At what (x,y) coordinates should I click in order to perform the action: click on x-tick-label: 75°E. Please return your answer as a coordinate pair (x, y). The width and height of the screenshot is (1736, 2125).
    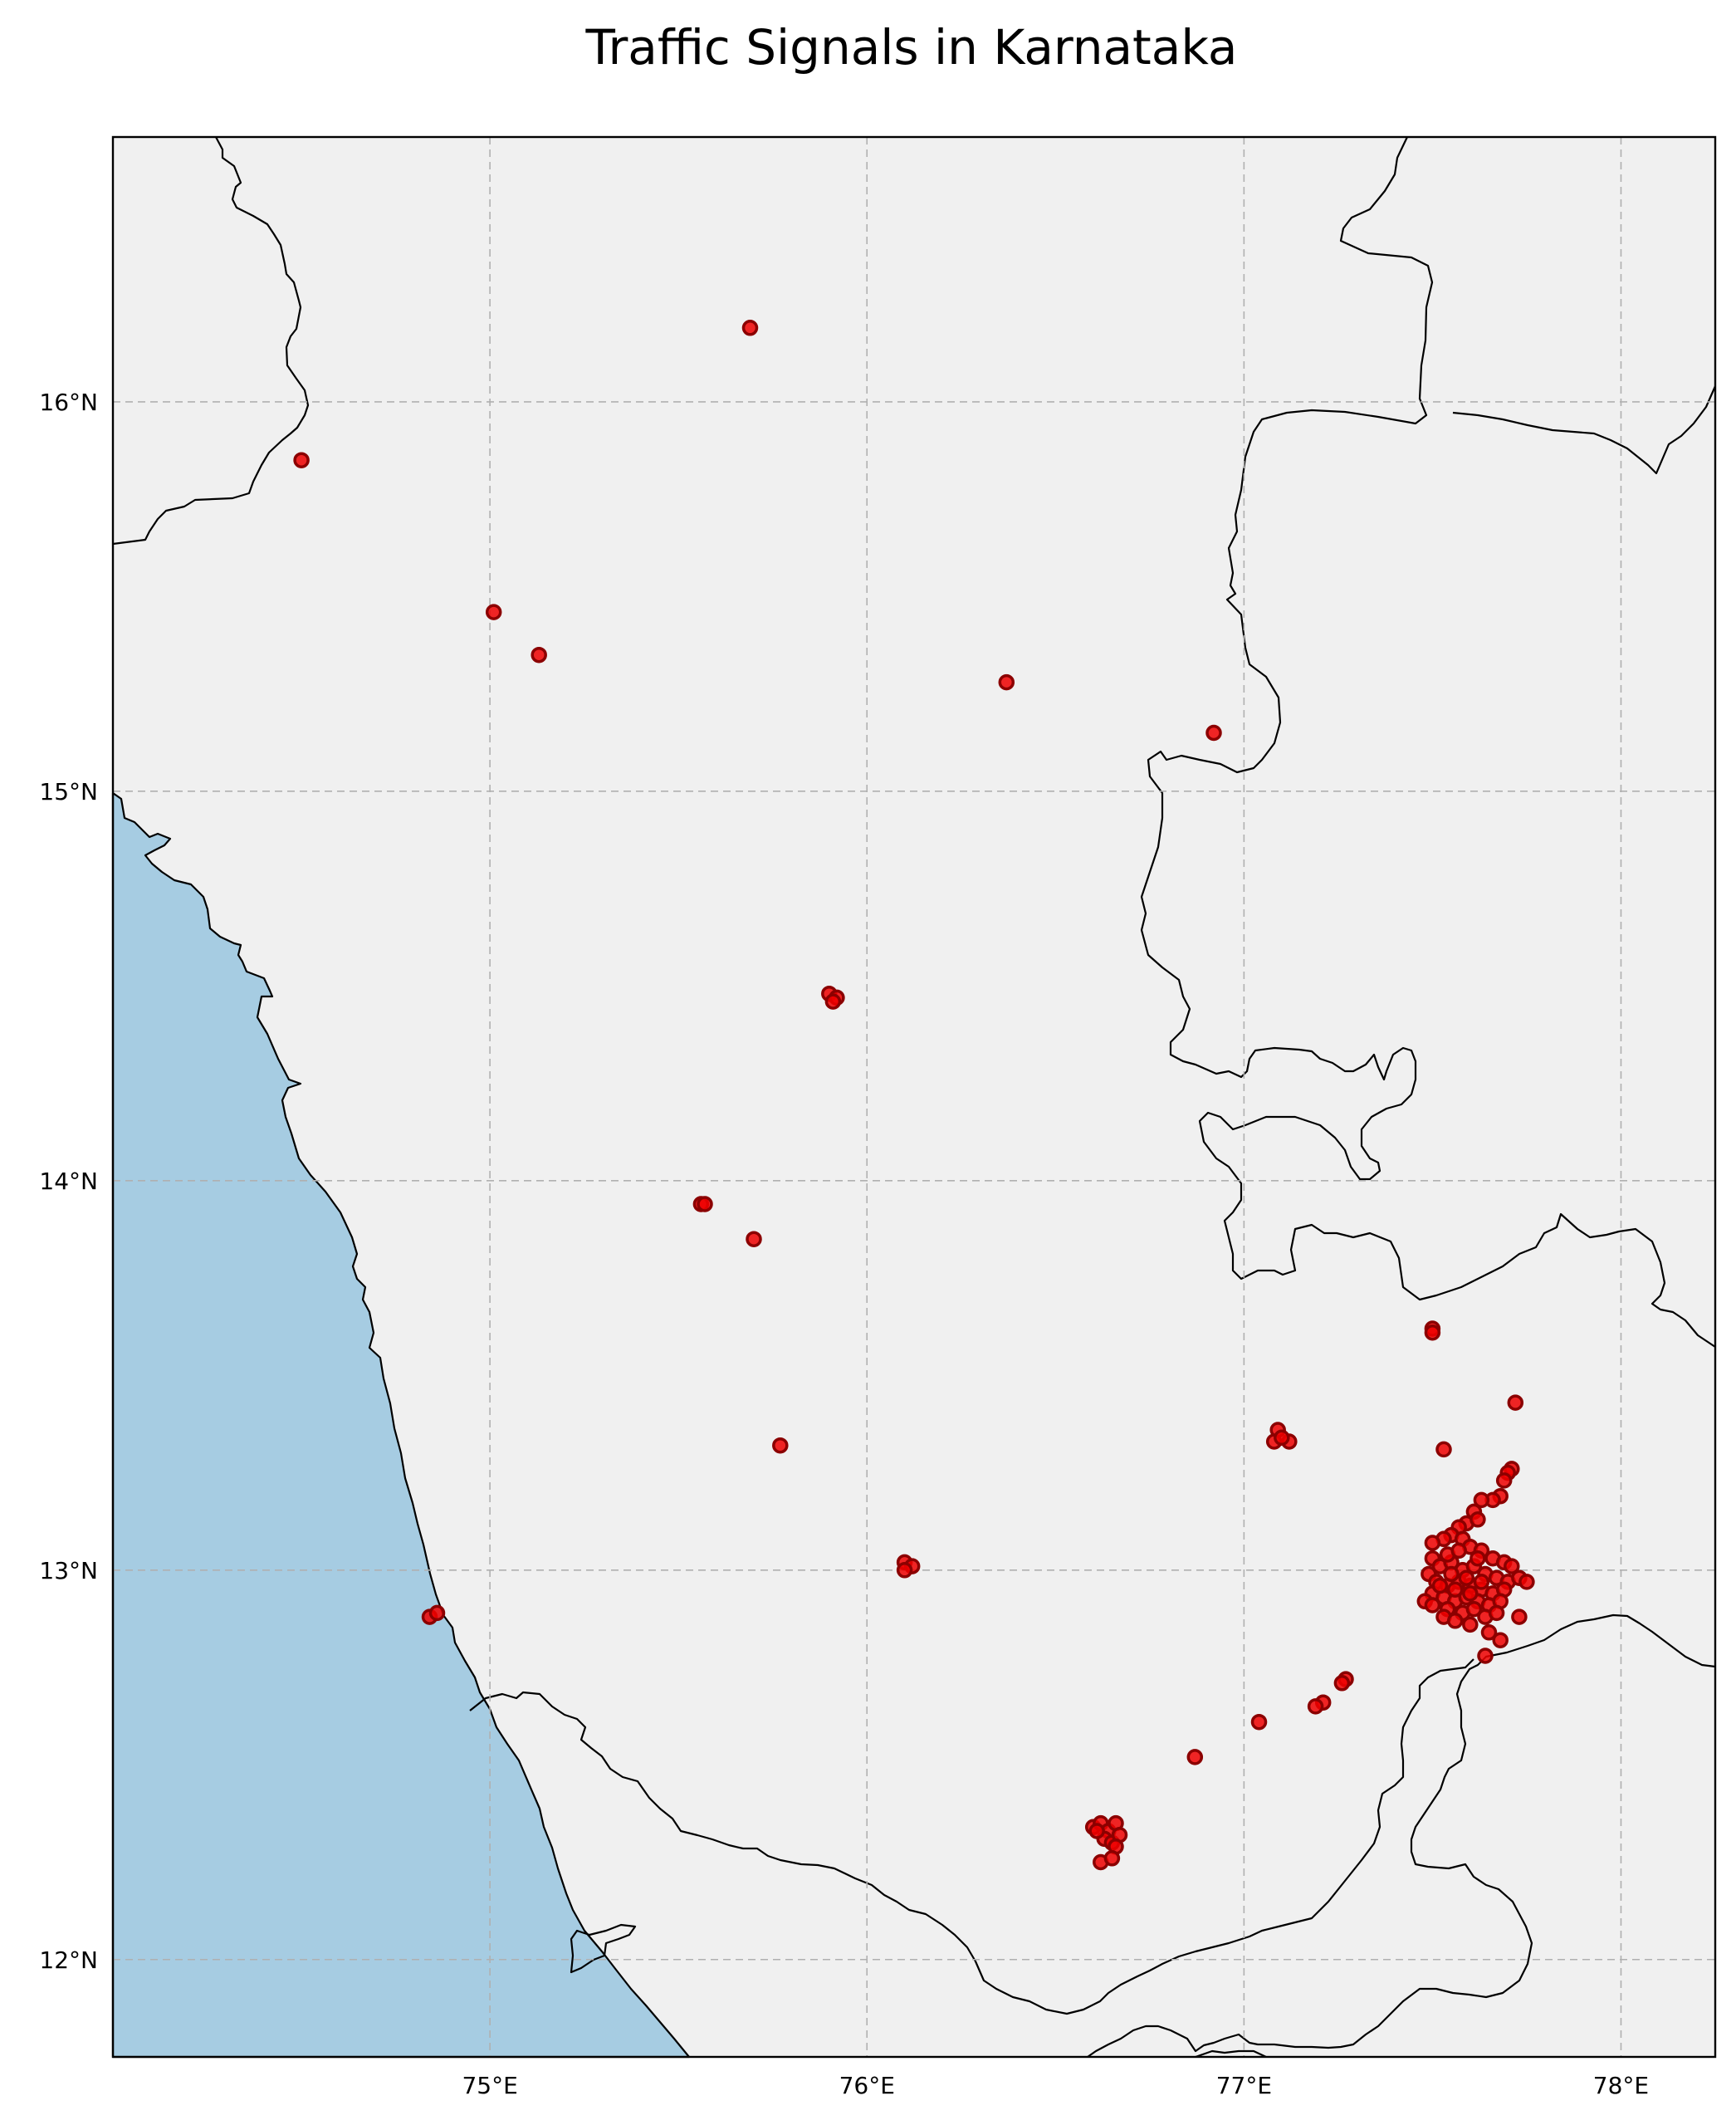
    Looking at the image, I should click on (489, 2085).